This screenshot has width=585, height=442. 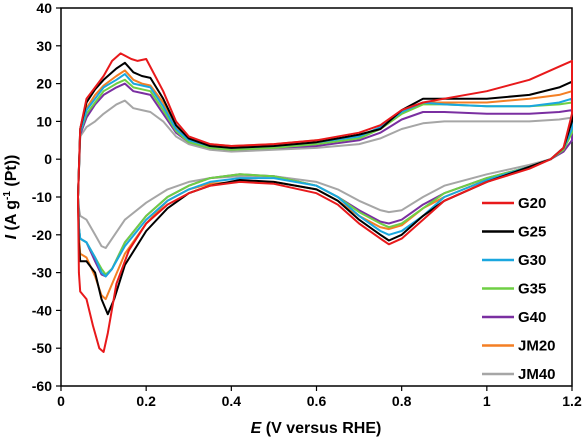 I want to click on legend: G20 G25 G30 G35 G40 JM20 JM40, so click(x=519, y=289).